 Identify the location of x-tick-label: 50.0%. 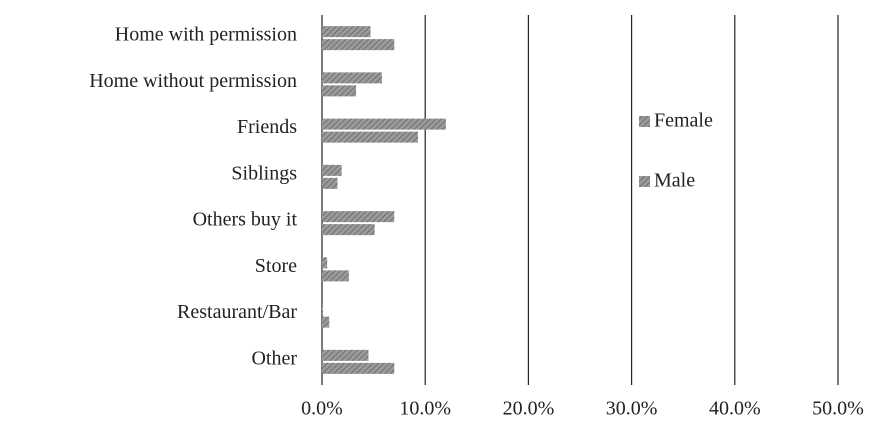
(838, 409).